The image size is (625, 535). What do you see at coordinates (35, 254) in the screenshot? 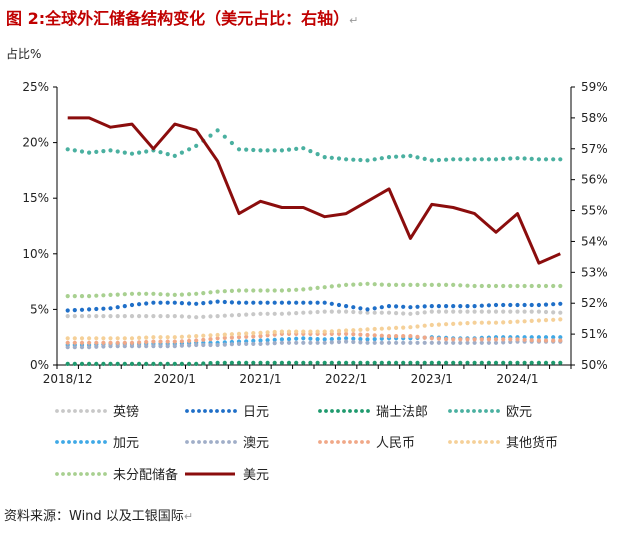
I see `y-tick-label-left: 10%` at bounding box center [35, 254].